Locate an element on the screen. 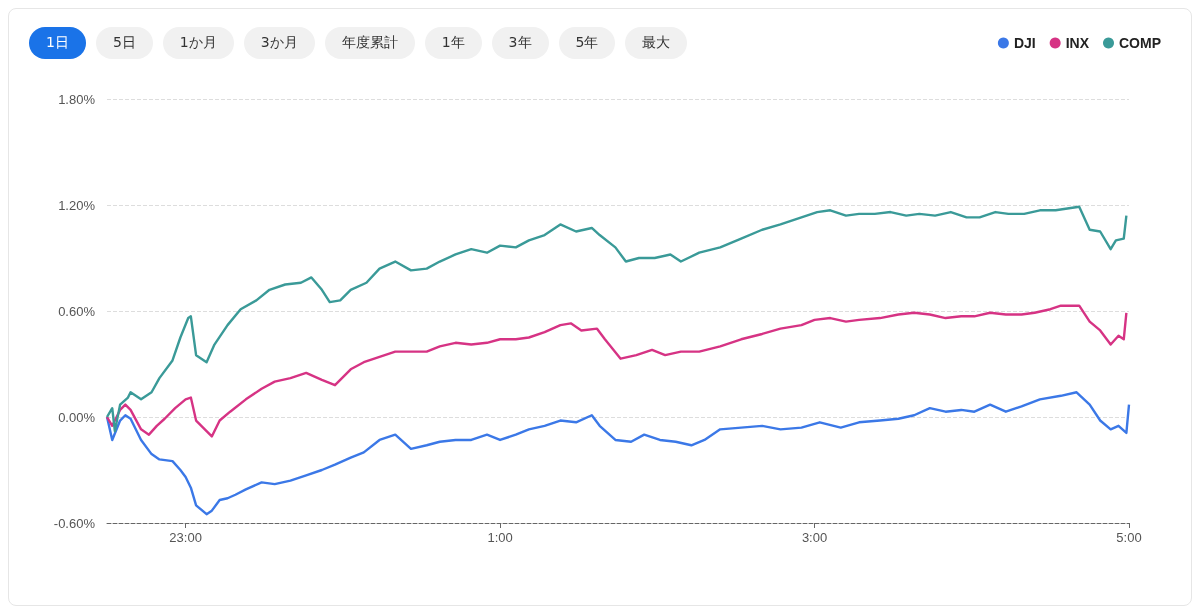 Image resolution: width=1200 pixels, height=615 pixels. x-tick-label: 23:00 is located at coordinates (185, 537).